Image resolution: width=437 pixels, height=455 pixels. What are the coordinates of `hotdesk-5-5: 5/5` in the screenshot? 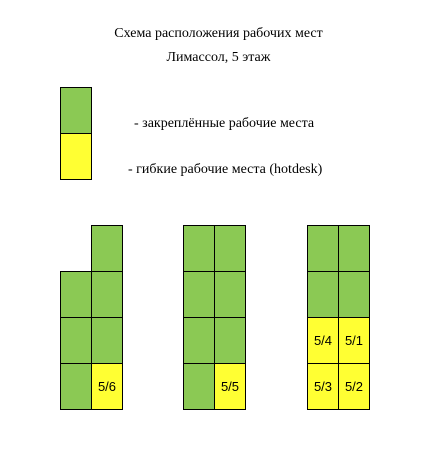 It's located at (230, 386).